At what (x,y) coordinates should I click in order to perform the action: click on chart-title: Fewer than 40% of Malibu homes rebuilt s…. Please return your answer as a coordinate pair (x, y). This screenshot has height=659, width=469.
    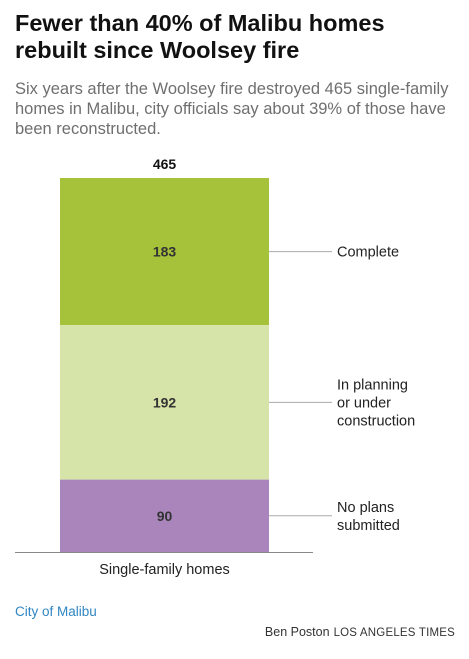
    Looking at the image, I should click on (200, 36).